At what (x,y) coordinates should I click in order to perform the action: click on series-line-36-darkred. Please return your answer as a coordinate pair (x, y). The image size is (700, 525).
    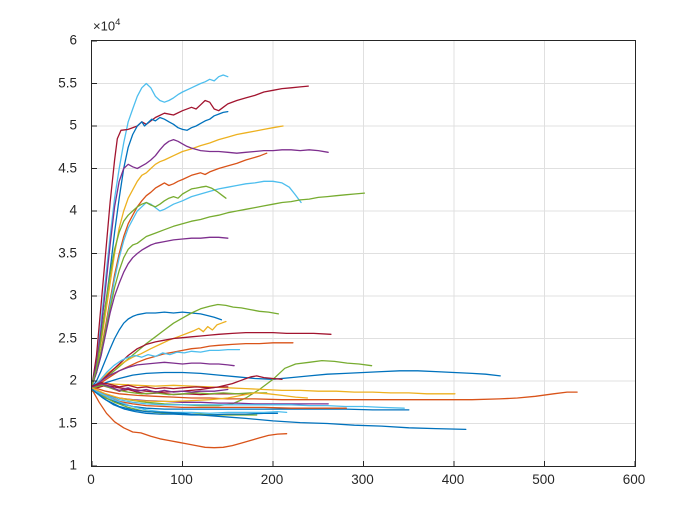
    Looking at the image, I should click on (160, 386).